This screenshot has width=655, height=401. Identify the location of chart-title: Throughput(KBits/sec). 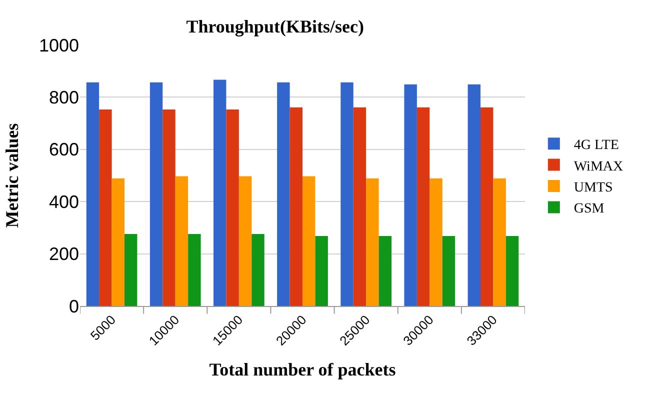
(275, 26).